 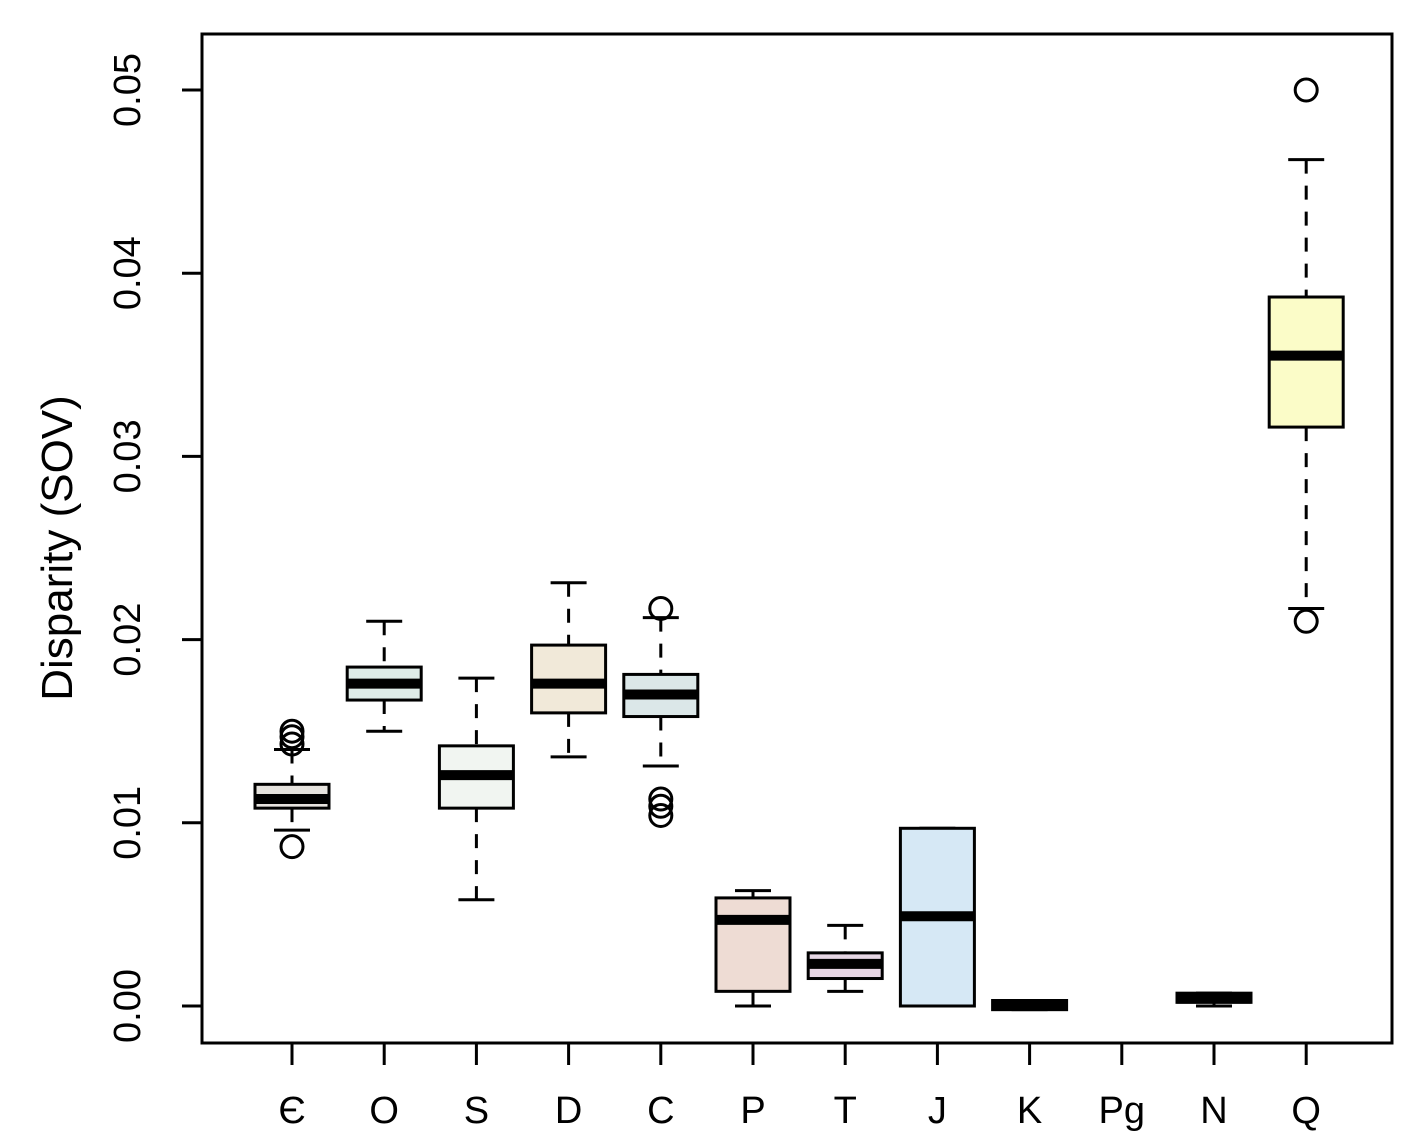 What do you see at coordinates (128, 823) in the screenshot?
I see `y-tick-label: 0.01` at bounding box center [128, 823].